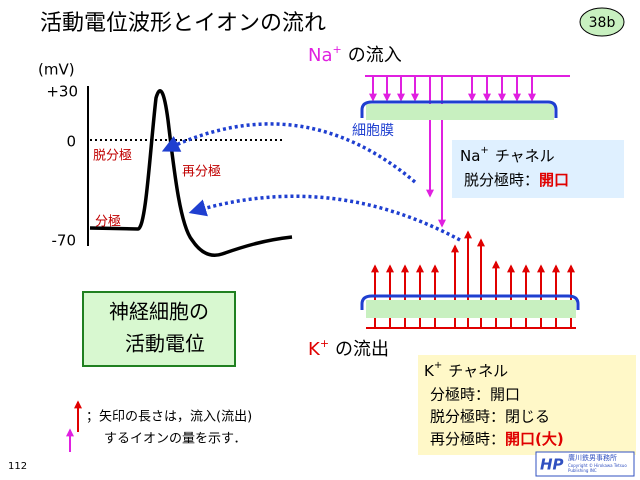 The height and width of the screenshot is (480, 640). Describe the element at coordinates (597, 465) in the screenshot. I see `copyright: Copyright © Hirokawa Tetsuo` at that location.